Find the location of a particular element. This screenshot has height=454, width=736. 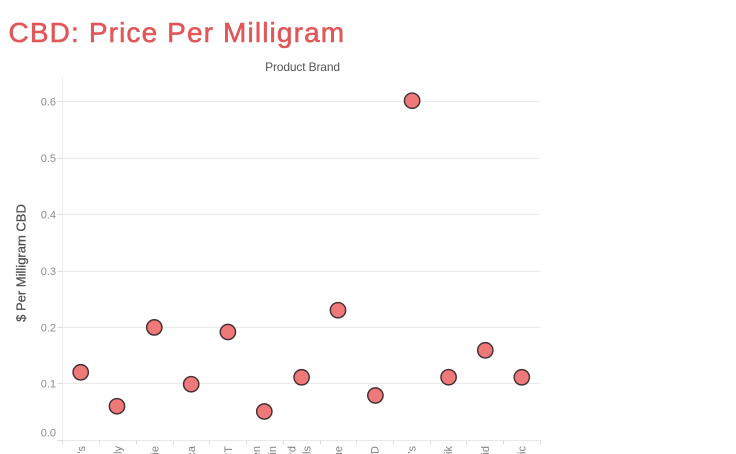

svg-text: Intrepid is located at coordinates (486, 450).